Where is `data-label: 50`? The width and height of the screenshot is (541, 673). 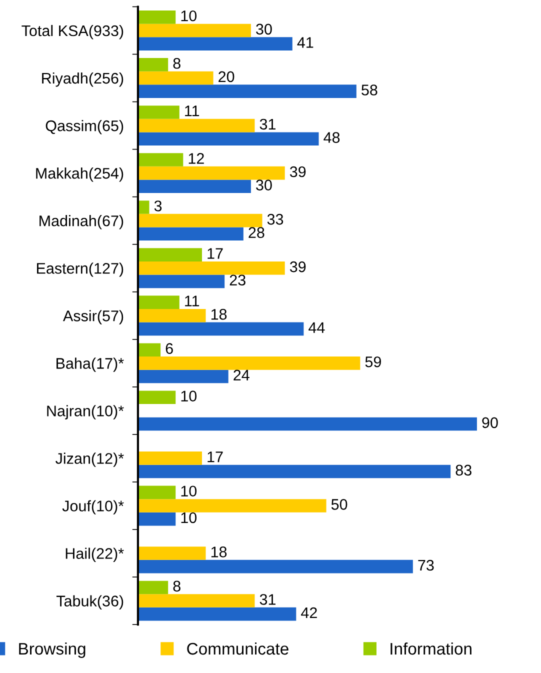
data-label: 50 is located at coordinates (339, 504).